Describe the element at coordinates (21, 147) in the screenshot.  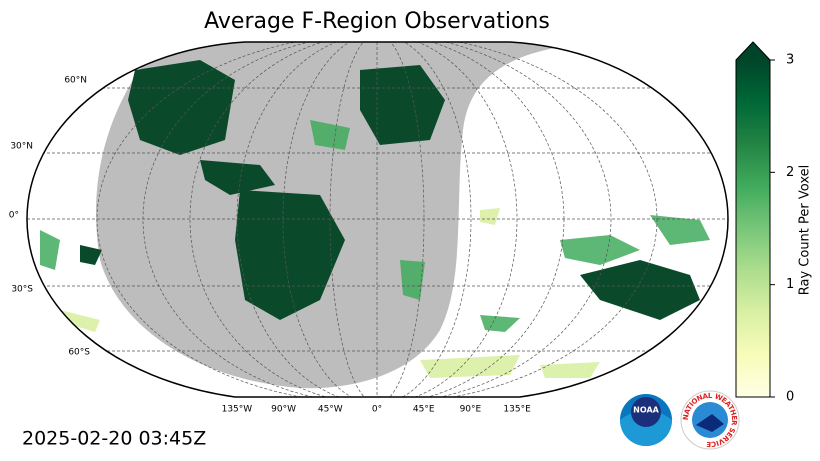
I see `lat-label: 30°N` at that location.